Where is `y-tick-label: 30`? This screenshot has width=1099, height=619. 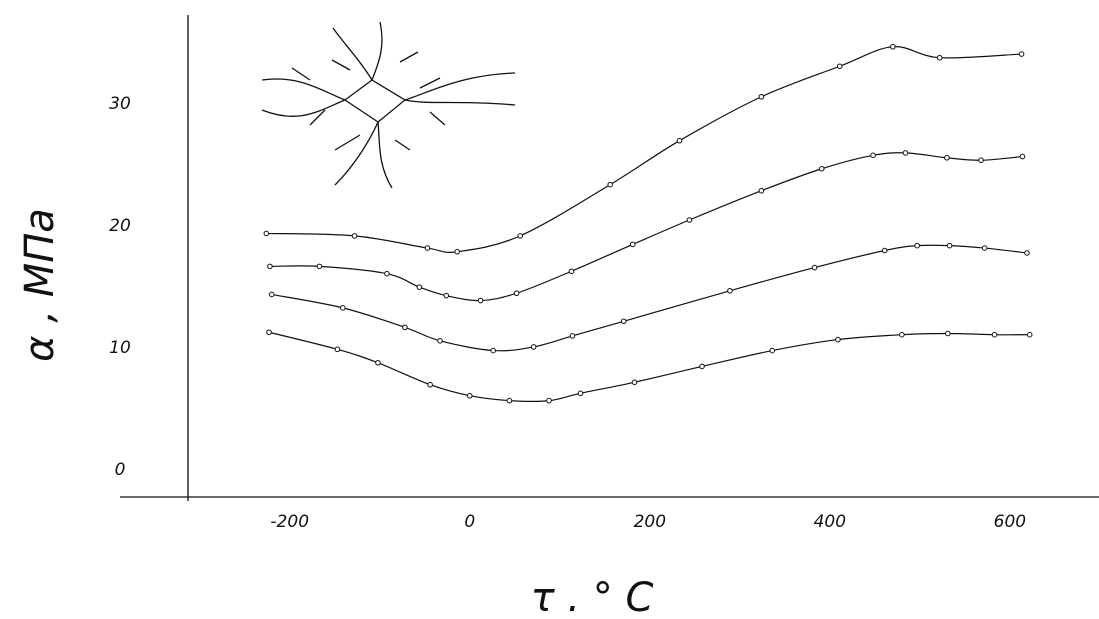 y-tick-label: 30 is located at coordinates (120, 104).